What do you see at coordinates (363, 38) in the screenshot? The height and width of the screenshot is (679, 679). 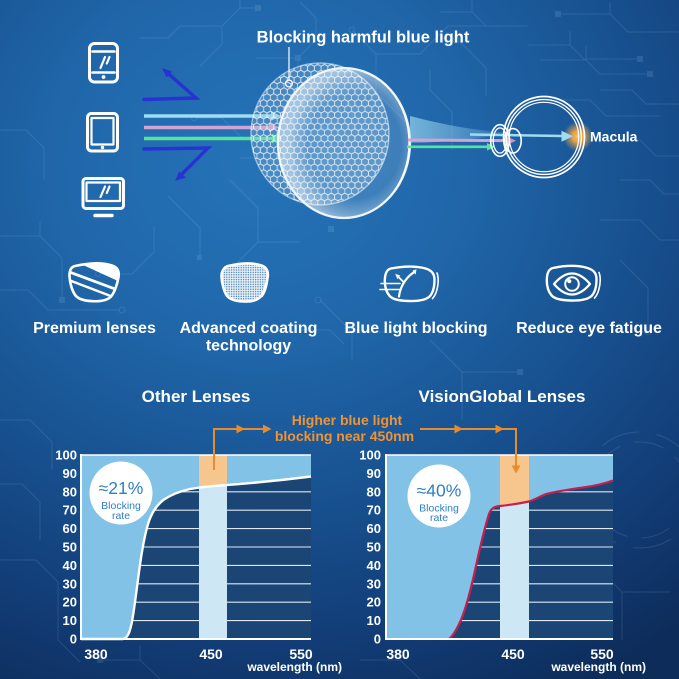 I see `svg-text: Blocking harmful blue light` at bounding box center [363, 38].